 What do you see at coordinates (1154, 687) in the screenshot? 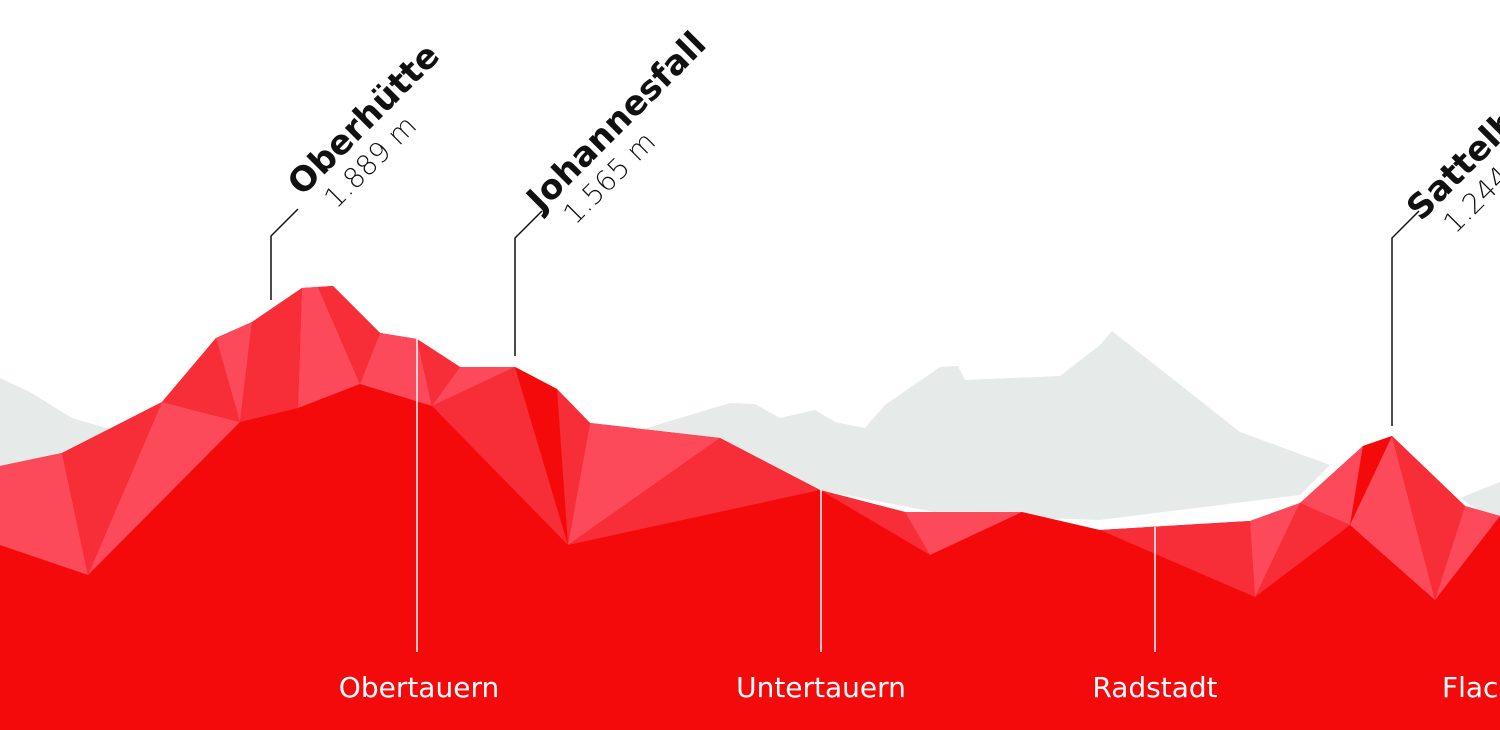
I see `town-label-radstadt: Radstadt` at bounding box center [1154, 687].